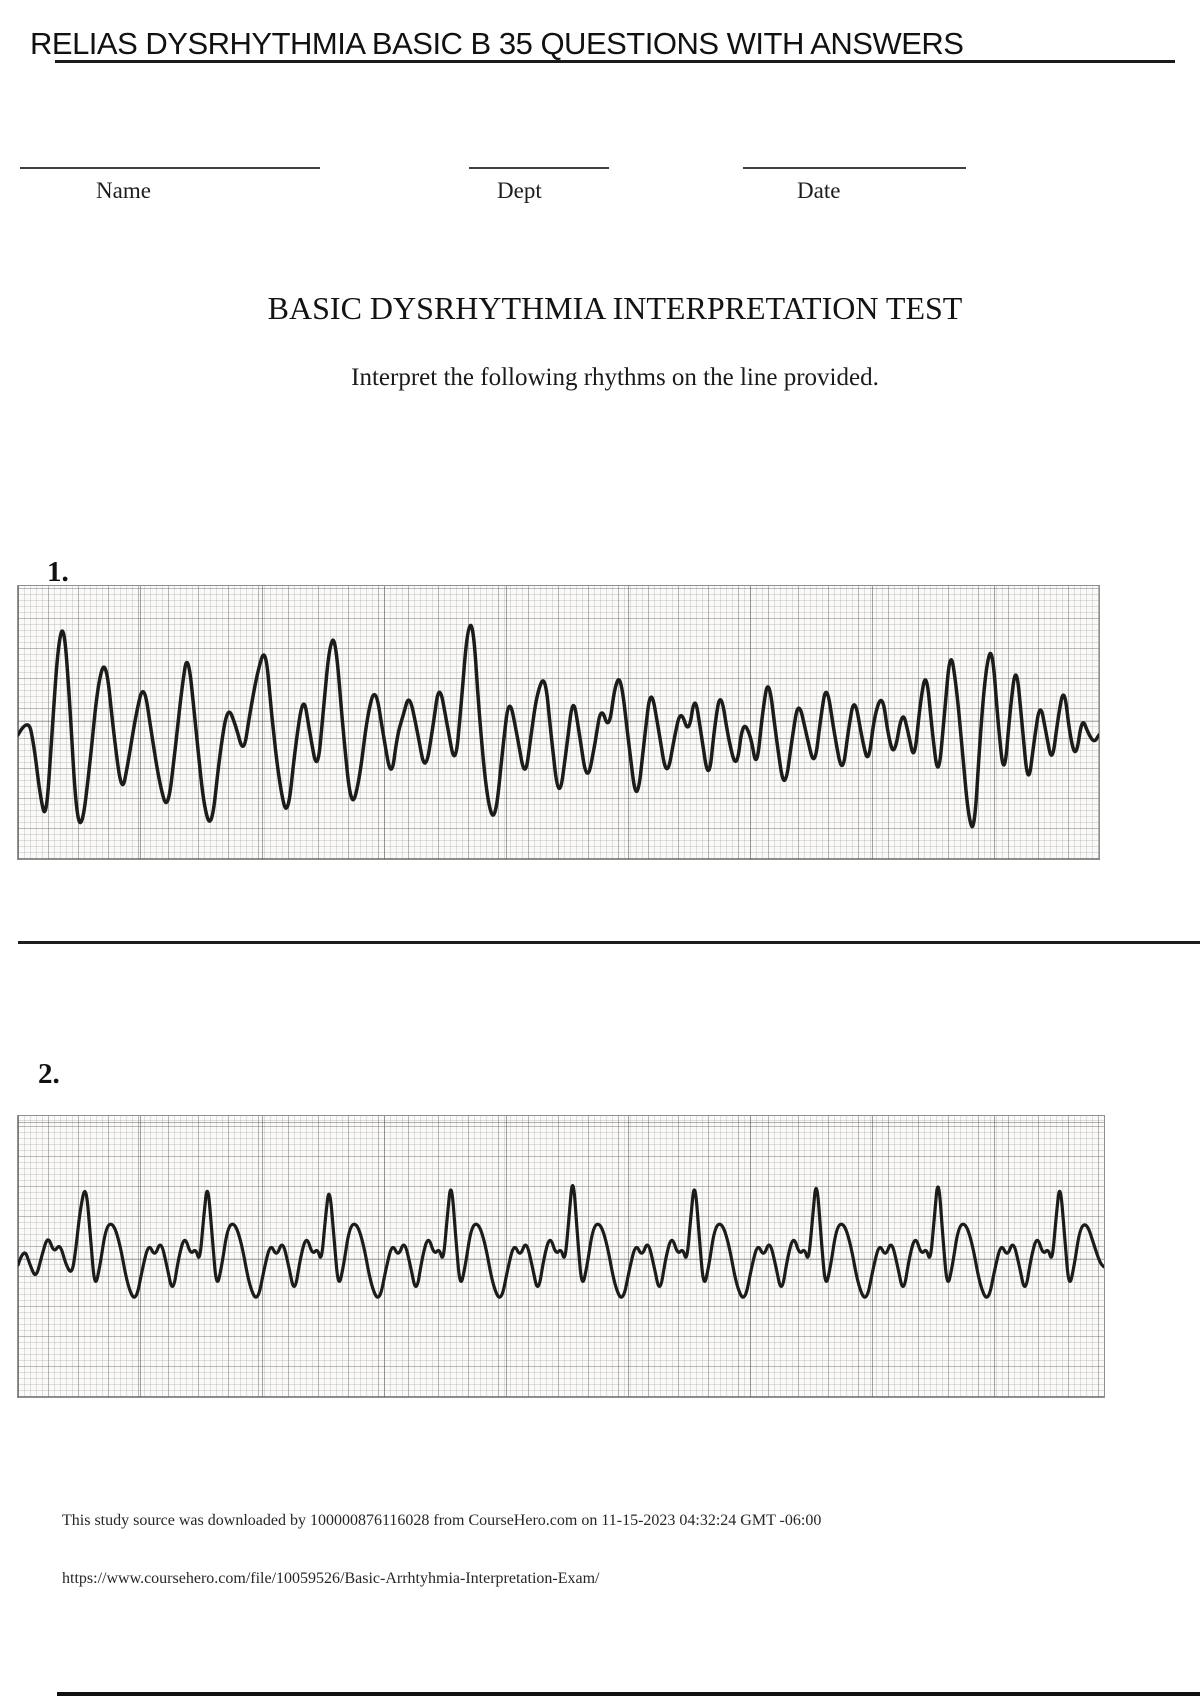 The height and width of the screenshot is (1700, 1200). What do you see at coordinates (123, 190) in the screenshot?
I see `name-field-label: Name` at bounding box center [123, 190].